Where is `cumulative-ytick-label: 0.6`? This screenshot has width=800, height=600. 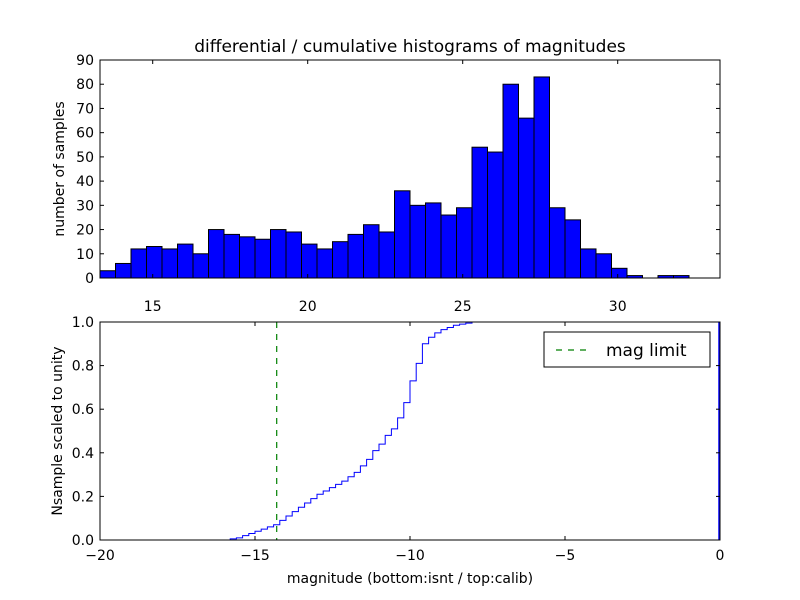 cumulative-ytick-label: 0.6 is located at coordinates (83, 410).